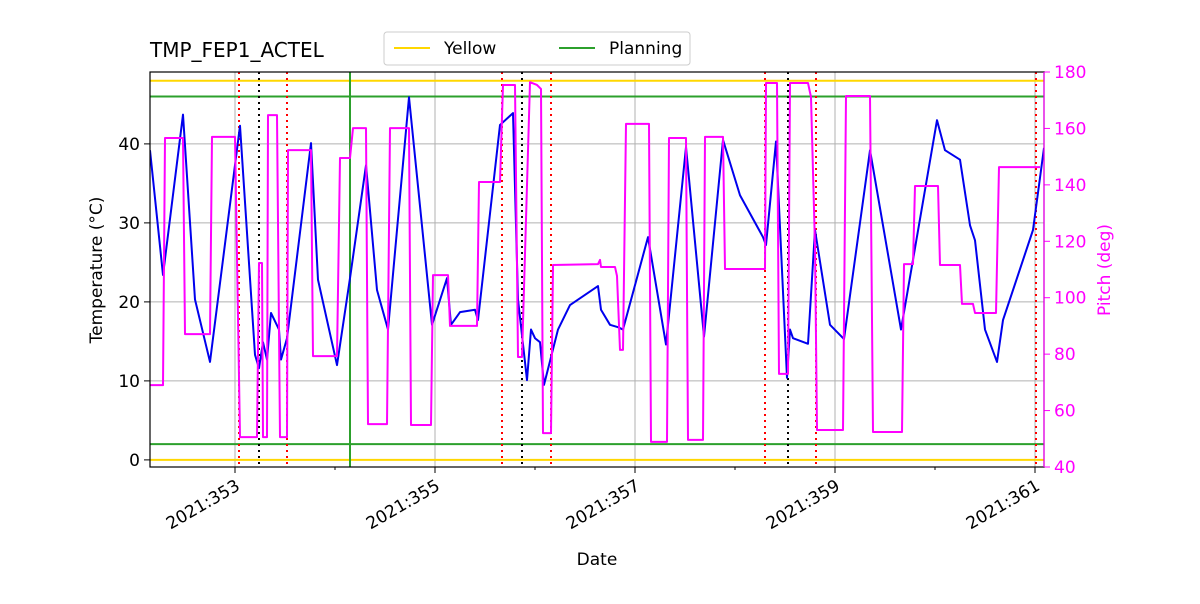 The image size is (1200, 604). What do you see at coordinates (803, 505) in the screenshot?
I see `x-tick-label: 2021:359` at bounding box center [803, 505].